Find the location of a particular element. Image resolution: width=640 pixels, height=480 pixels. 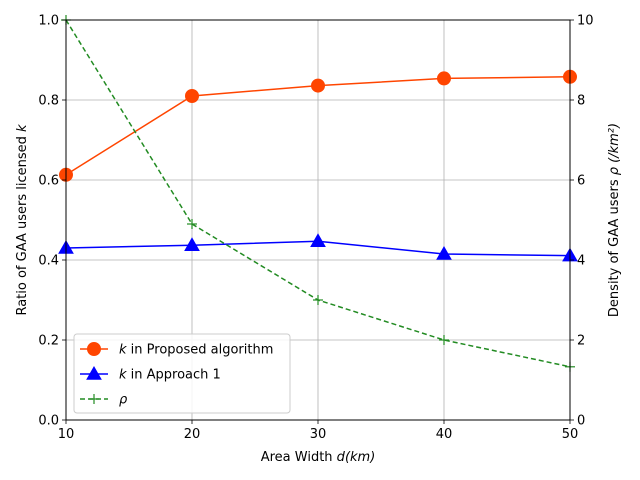

y-left-tick-label: 0.6 is located at coordinates (48, 181).